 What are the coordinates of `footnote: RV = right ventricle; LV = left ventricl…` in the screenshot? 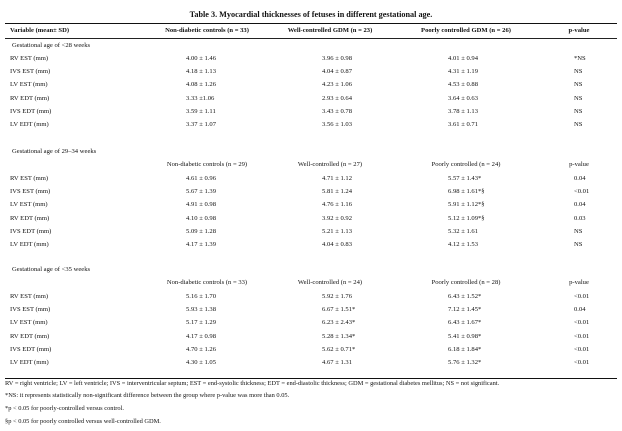 It's located at (252, 383).